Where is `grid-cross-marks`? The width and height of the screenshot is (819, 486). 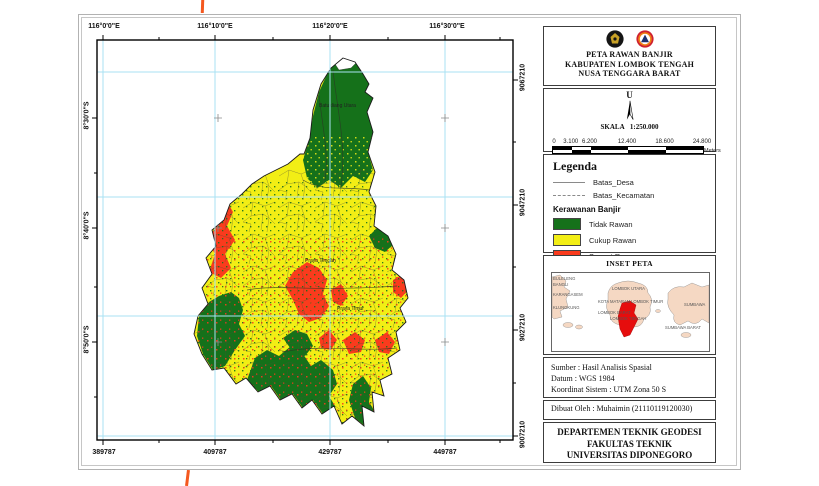 grid-cross-marks is located at coordinates (331, 230).